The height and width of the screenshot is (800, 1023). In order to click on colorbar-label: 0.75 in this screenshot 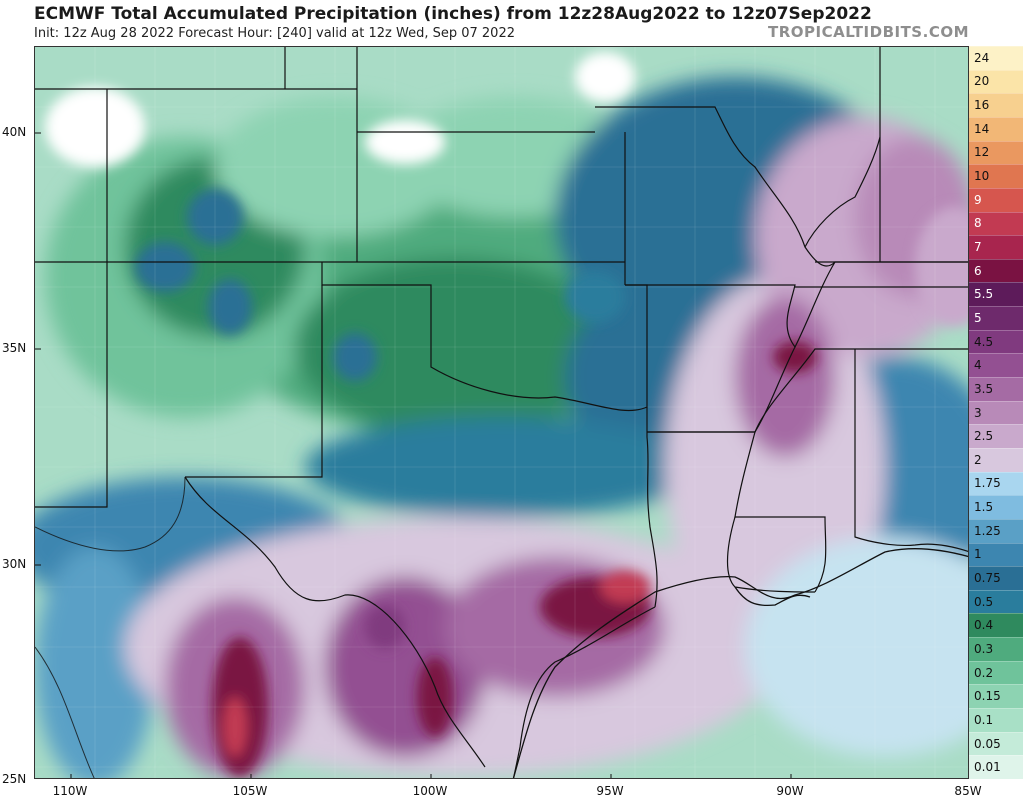, I will do `click(987, 578)`.